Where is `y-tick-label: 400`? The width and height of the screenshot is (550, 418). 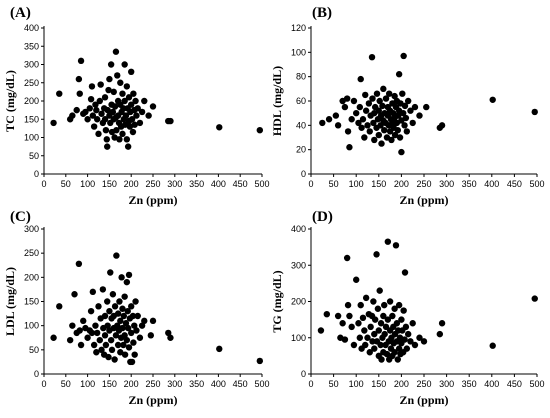 y-tick-label: 400 is located at coordinates (298, 229).